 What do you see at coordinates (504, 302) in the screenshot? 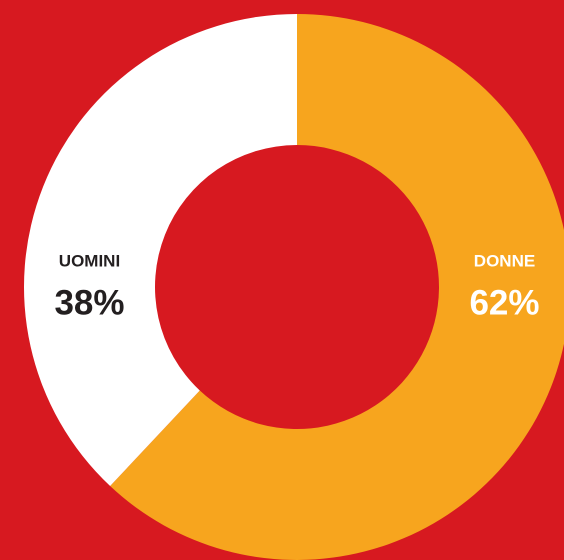
I see `slice-value-label: 62%` at bounding box center [504, 302].